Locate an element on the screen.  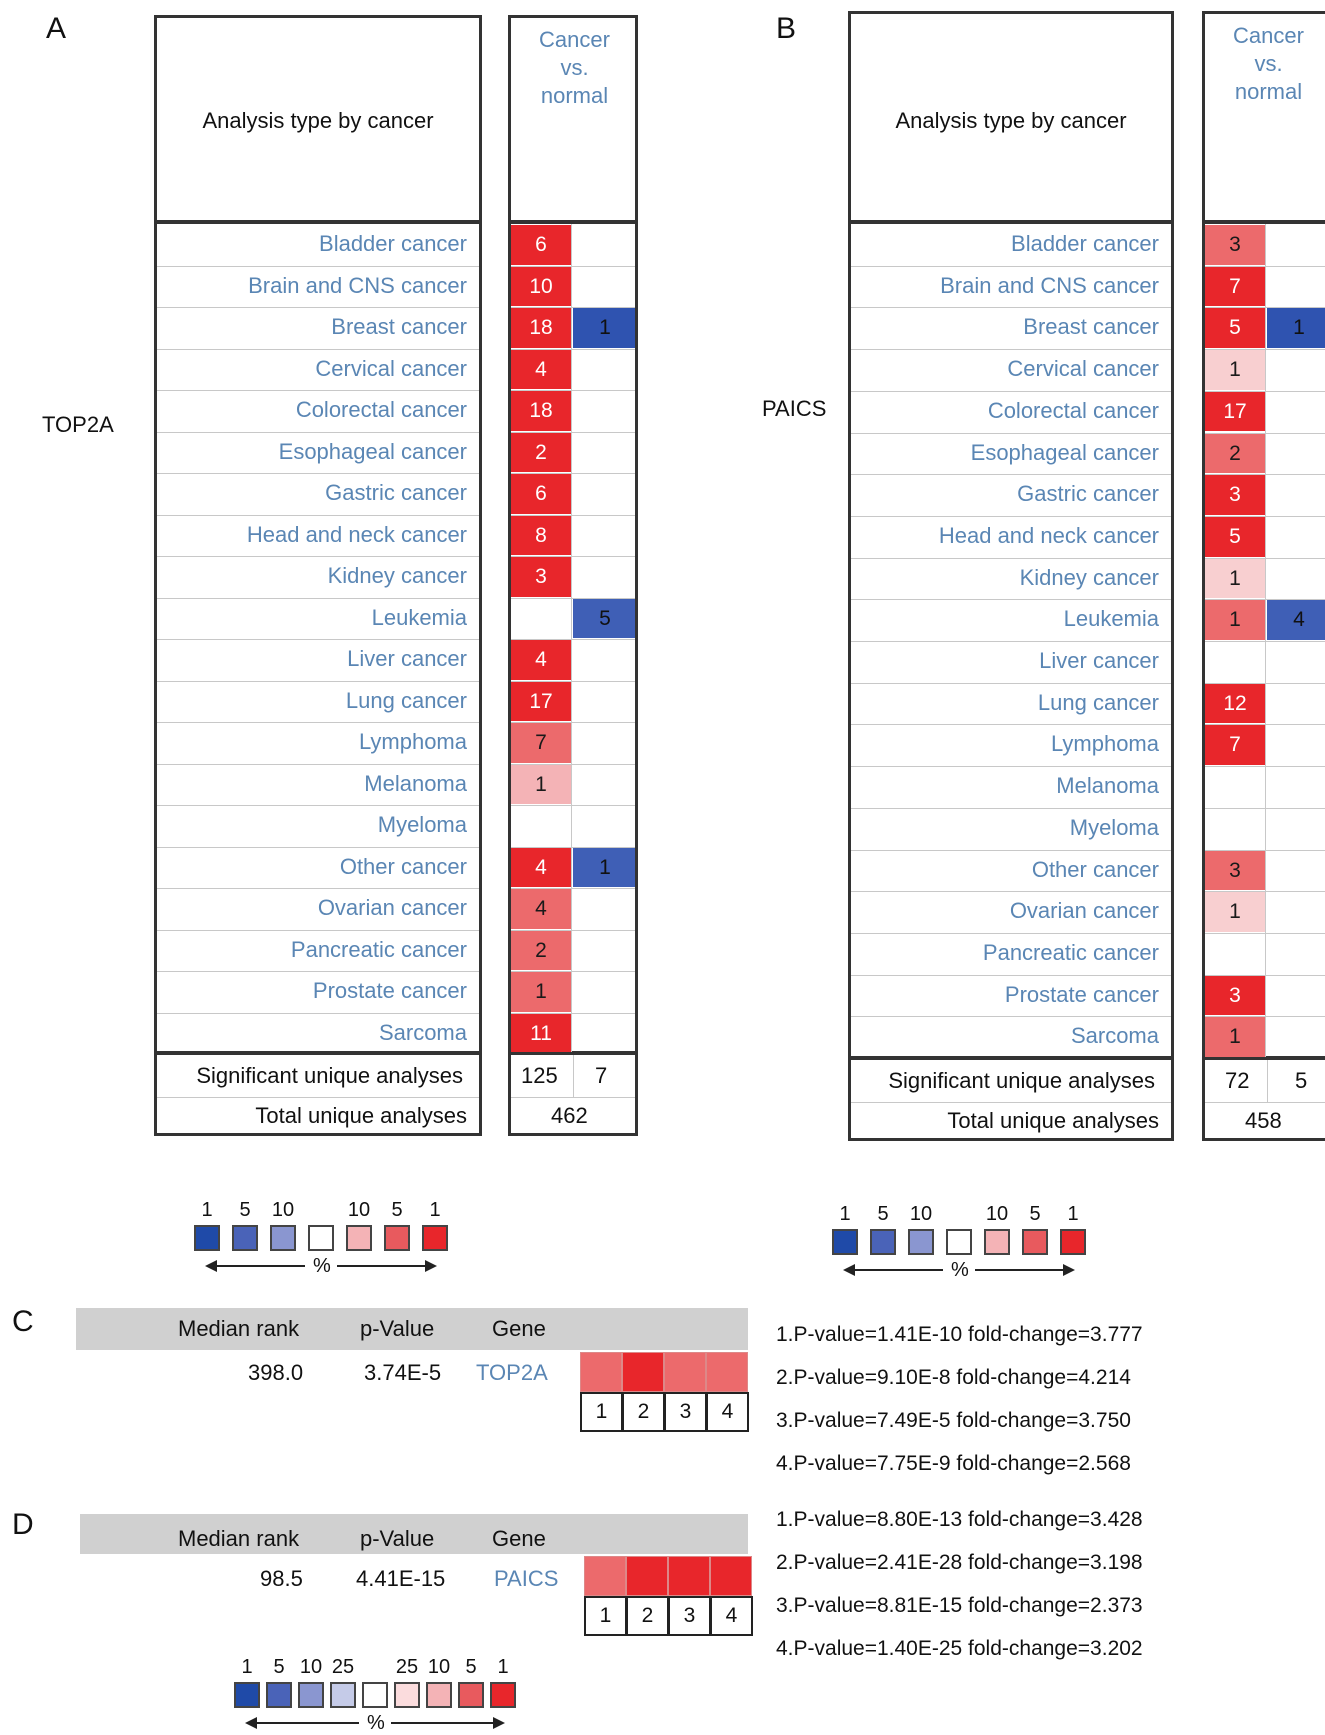
cancer-name-label: Myeloma is located at coordinates (1114, 827).